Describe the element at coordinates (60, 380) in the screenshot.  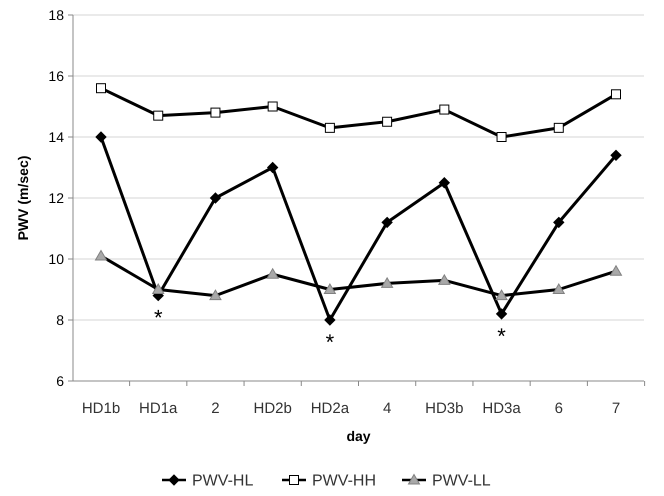
I see `y-tick-label: 6` at that location.